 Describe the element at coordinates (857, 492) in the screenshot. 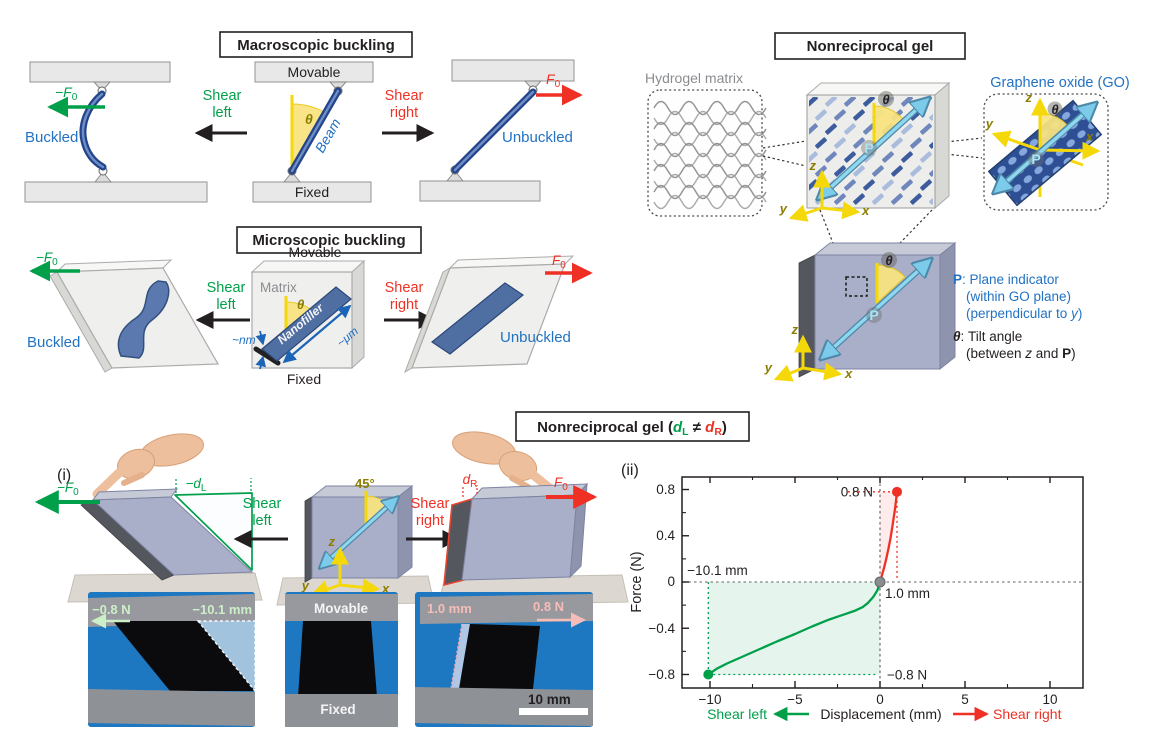

I see `annotation-force-right: 0.8 N` at that location.